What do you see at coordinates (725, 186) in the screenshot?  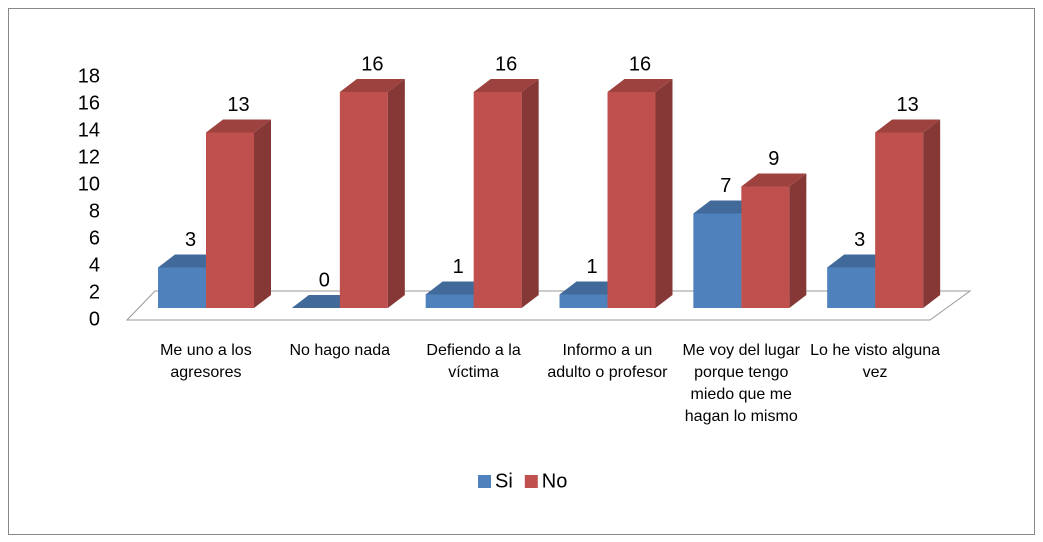 I see `value-label: 7` at bounding box center [725, 186].